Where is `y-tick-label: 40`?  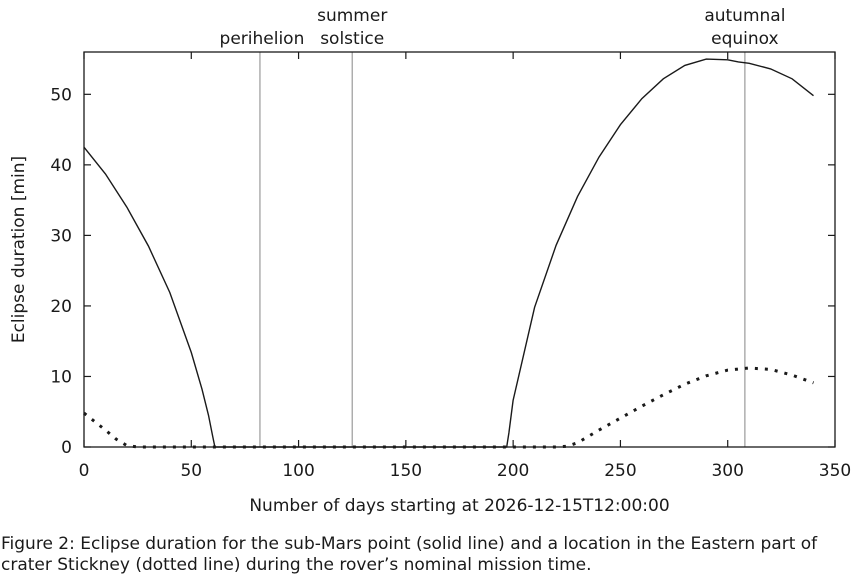
y-tick-label: 40 is located at coordinates (61, 166).